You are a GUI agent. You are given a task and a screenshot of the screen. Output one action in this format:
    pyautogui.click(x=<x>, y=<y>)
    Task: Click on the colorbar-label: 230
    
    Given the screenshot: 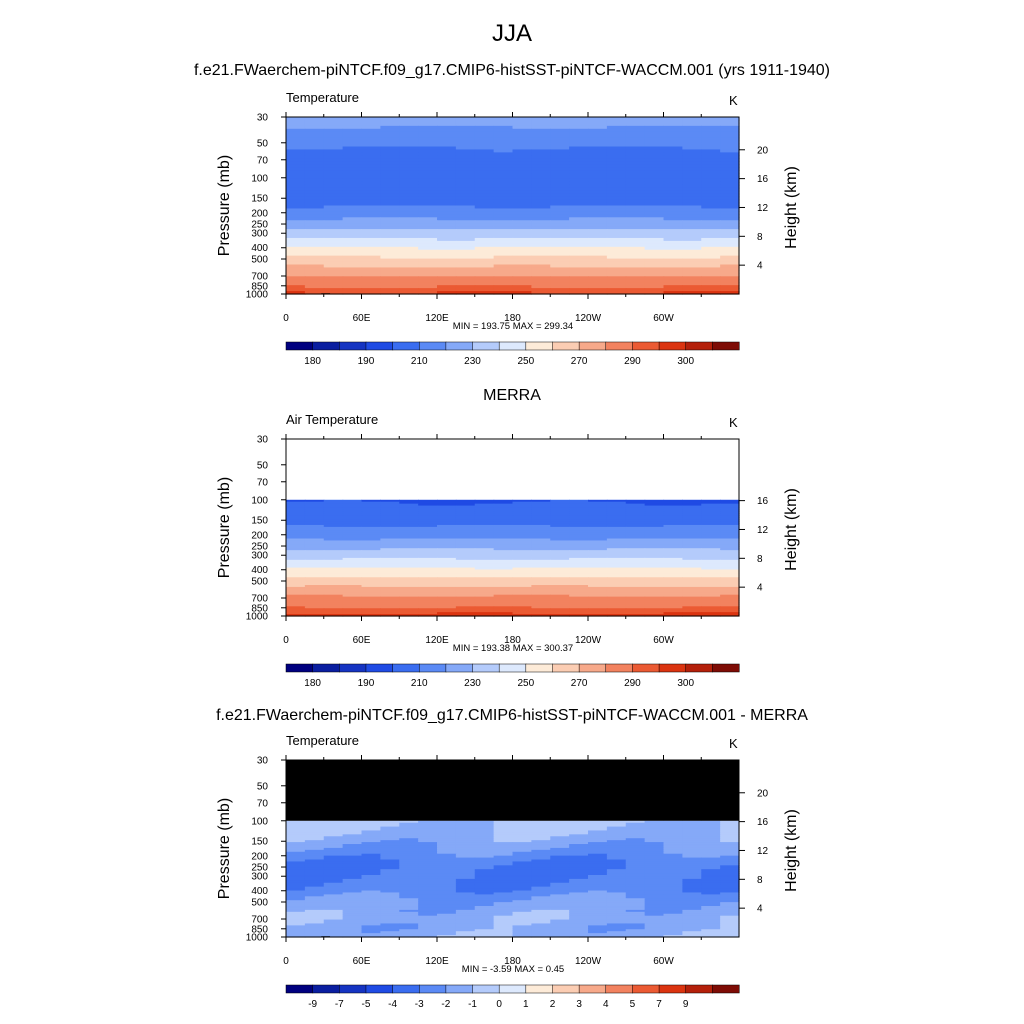 What is the action you would take?
    pyautogui.click(x=472, y=683)
    